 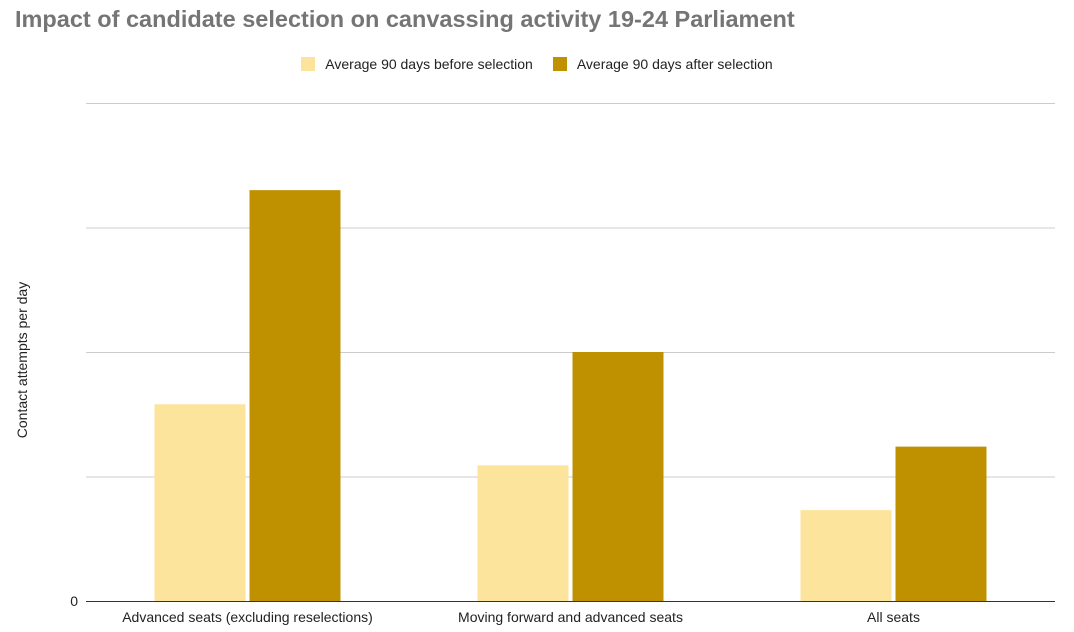 I want to click on legend-swatch-after, so click(x=559, y=64).